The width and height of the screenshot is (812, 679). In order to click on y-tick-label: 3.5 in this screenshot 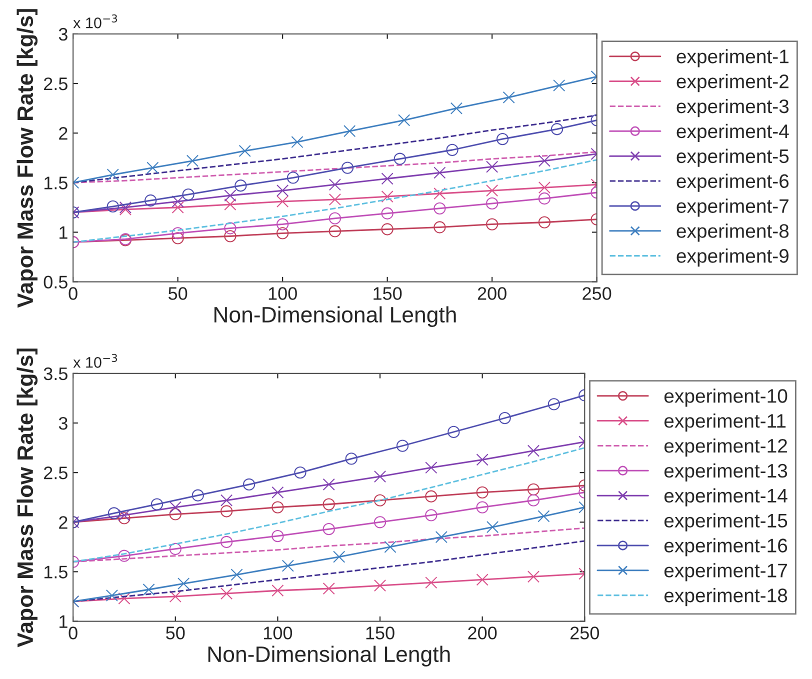, I will do `click(56, 373)`.